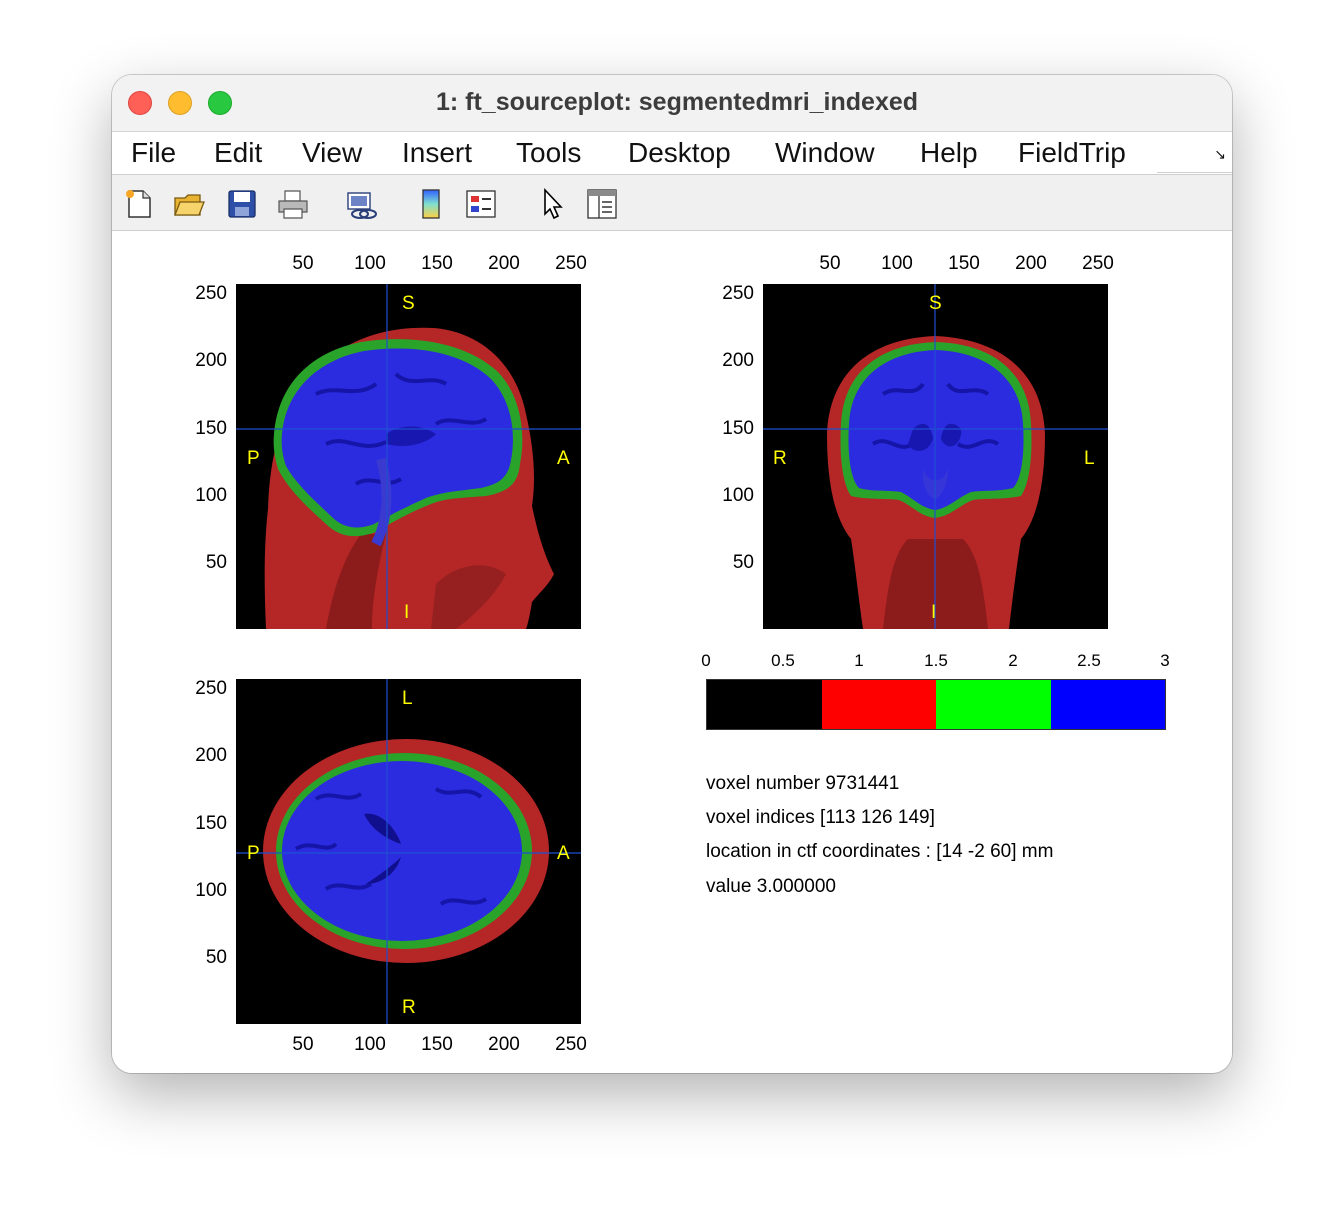 The height and width of the screenshot is (1222, 1344). What do you see at coordinates (211, 890) in the screenshot?
I see `axial-y-tick: 100` at bounding box center [211, 890].